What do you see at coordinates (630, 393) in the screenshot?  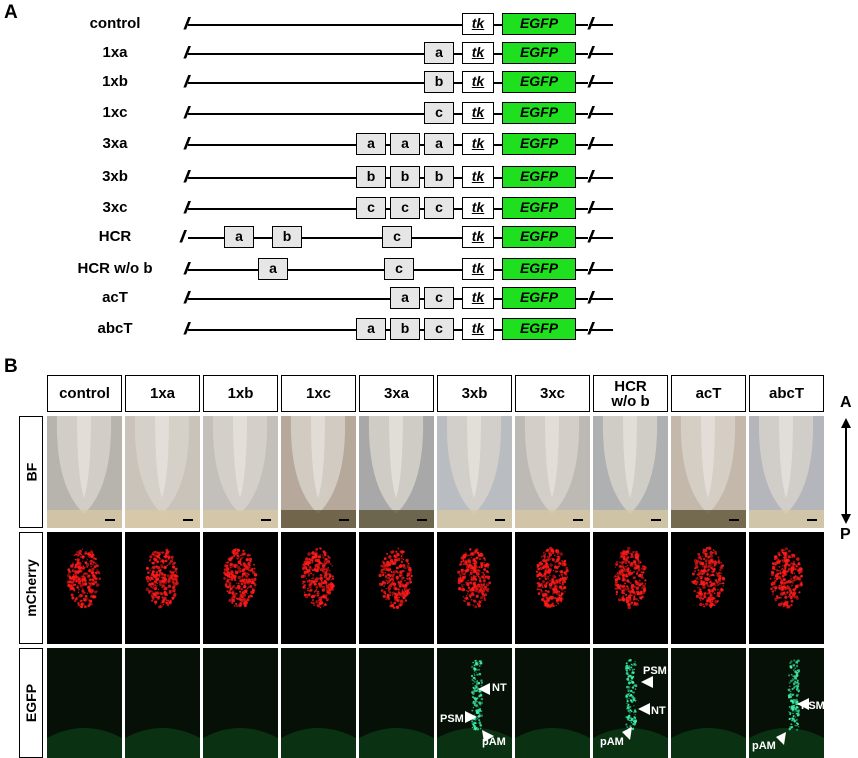 I see `column-header: HCR w/o b` at bounding box center [630, 393].